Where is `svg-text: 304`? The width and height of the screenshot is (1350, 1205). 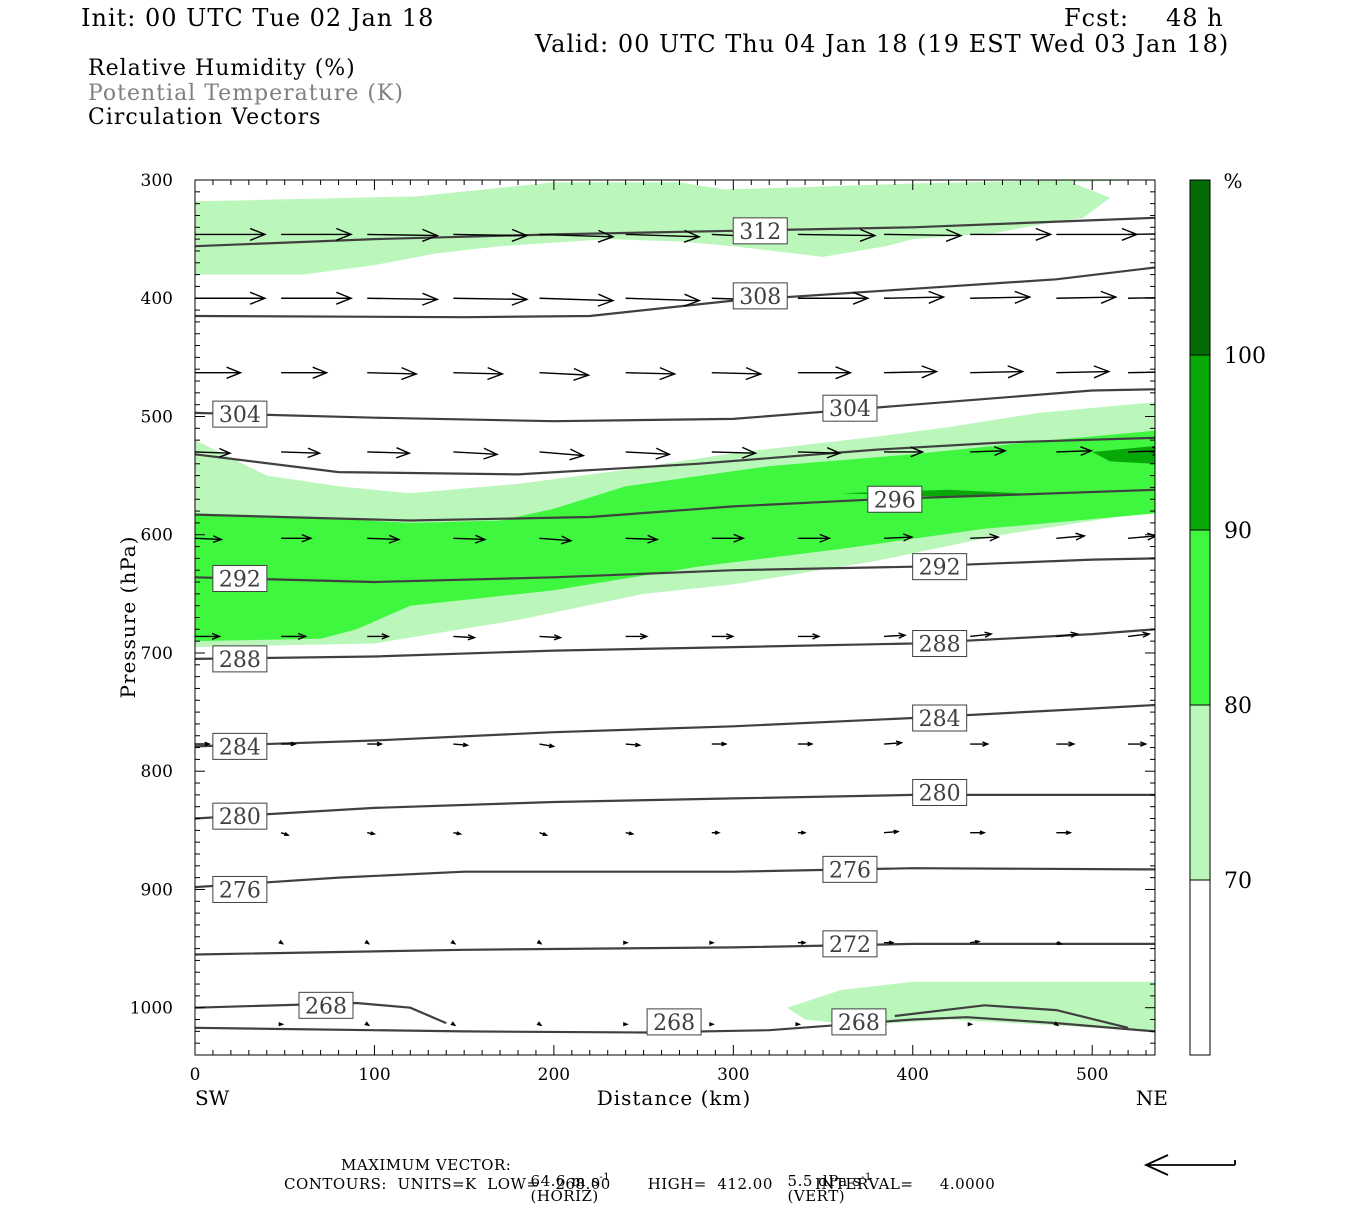
svg-text: 304 is located at coordinates (850, 409).